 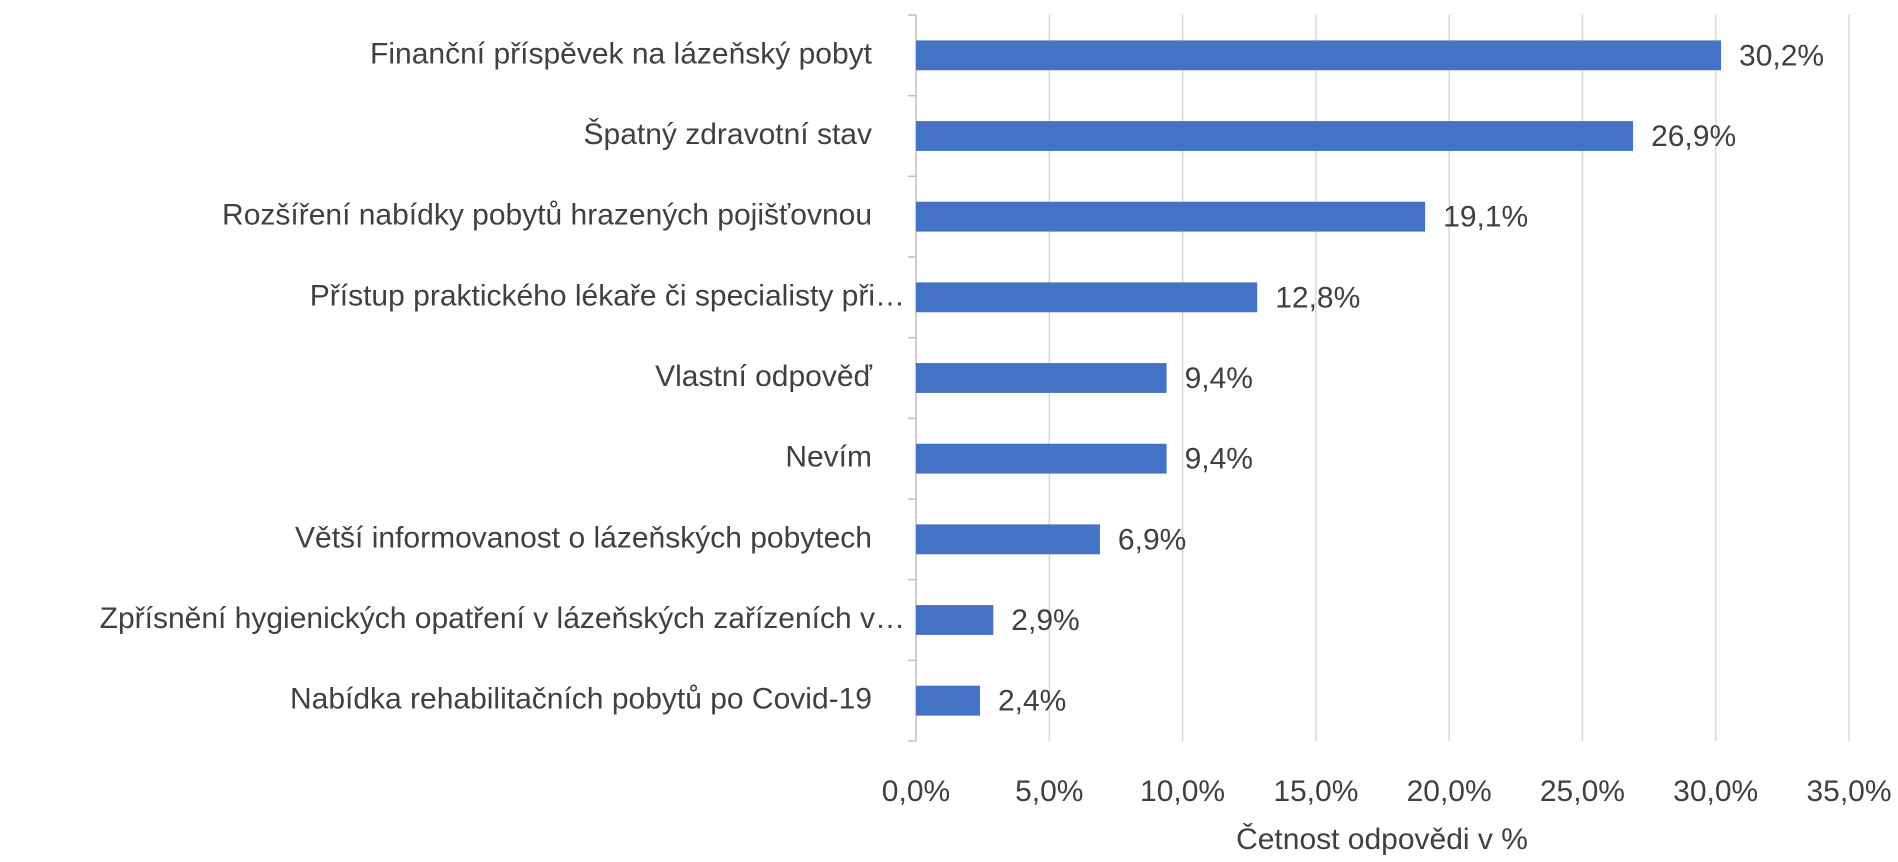 What do you see at coordinates (728, 134) in the screenshot?
I see `y-tick-label: Špatný zdravotní stav` at bounding box center [728, 134].